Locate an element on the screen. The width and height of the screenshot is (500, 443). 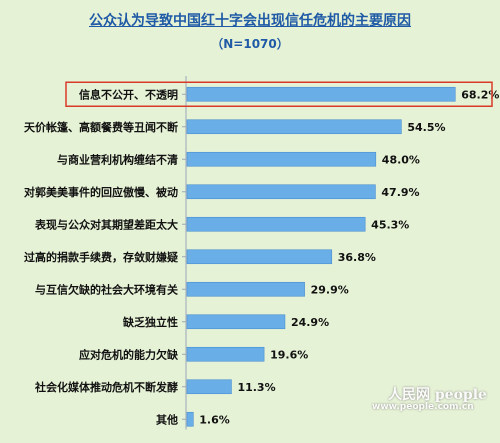
value-label: 68.2% is located at coordinates (480, 94).